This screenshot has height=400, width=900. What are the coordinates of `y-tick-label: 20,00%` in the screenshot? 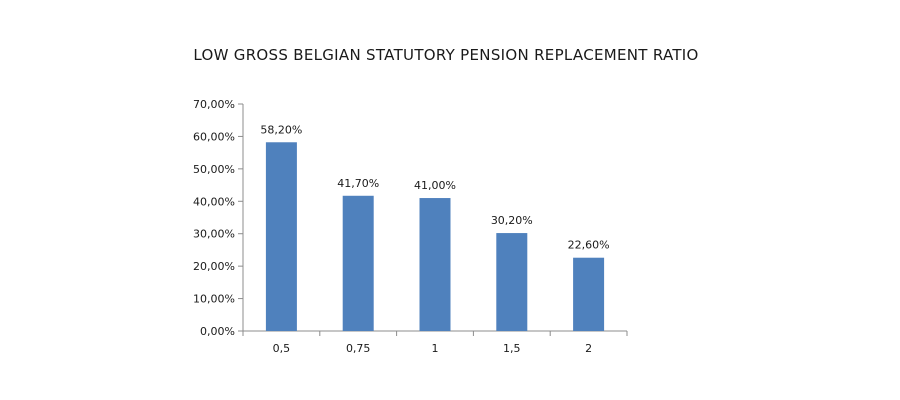 It's located at (214, 266).